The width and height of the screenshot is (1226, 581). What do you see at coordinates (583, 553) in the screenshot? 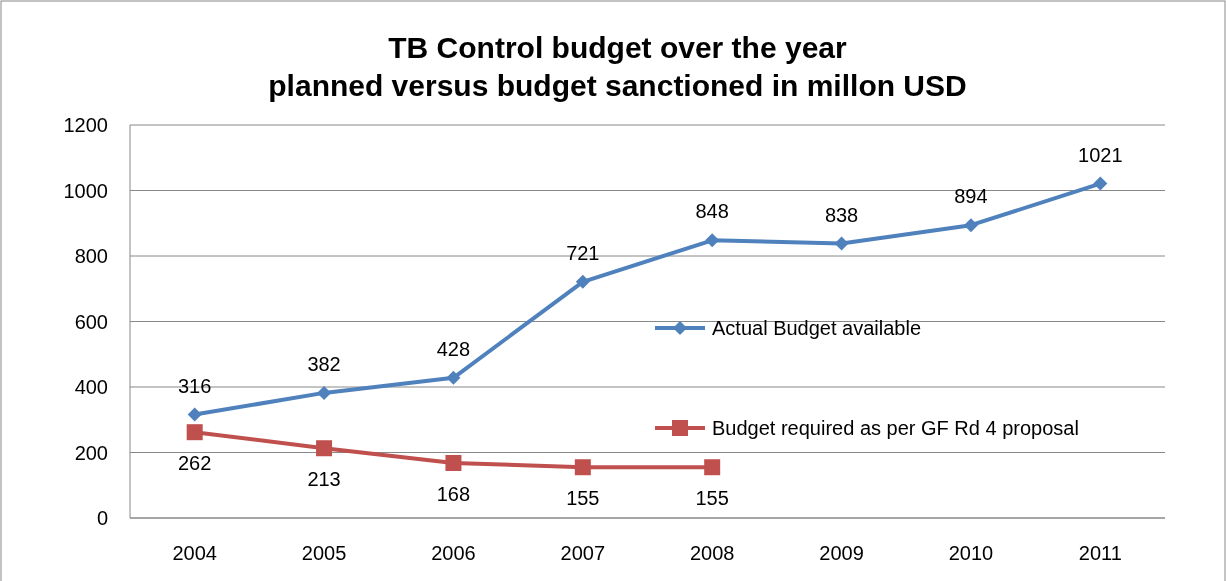
I see `x-tick-label: 2007` at bounding box center [583, 553].